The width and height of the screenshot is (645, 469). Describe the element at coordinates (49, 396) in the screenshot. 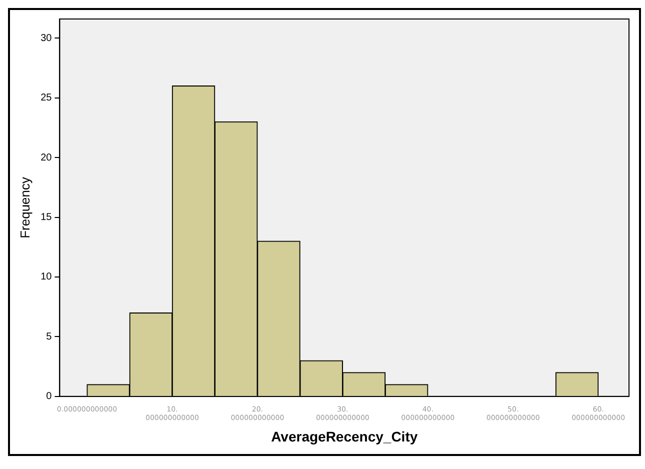

I see `y-tick-label: 0` at that location.